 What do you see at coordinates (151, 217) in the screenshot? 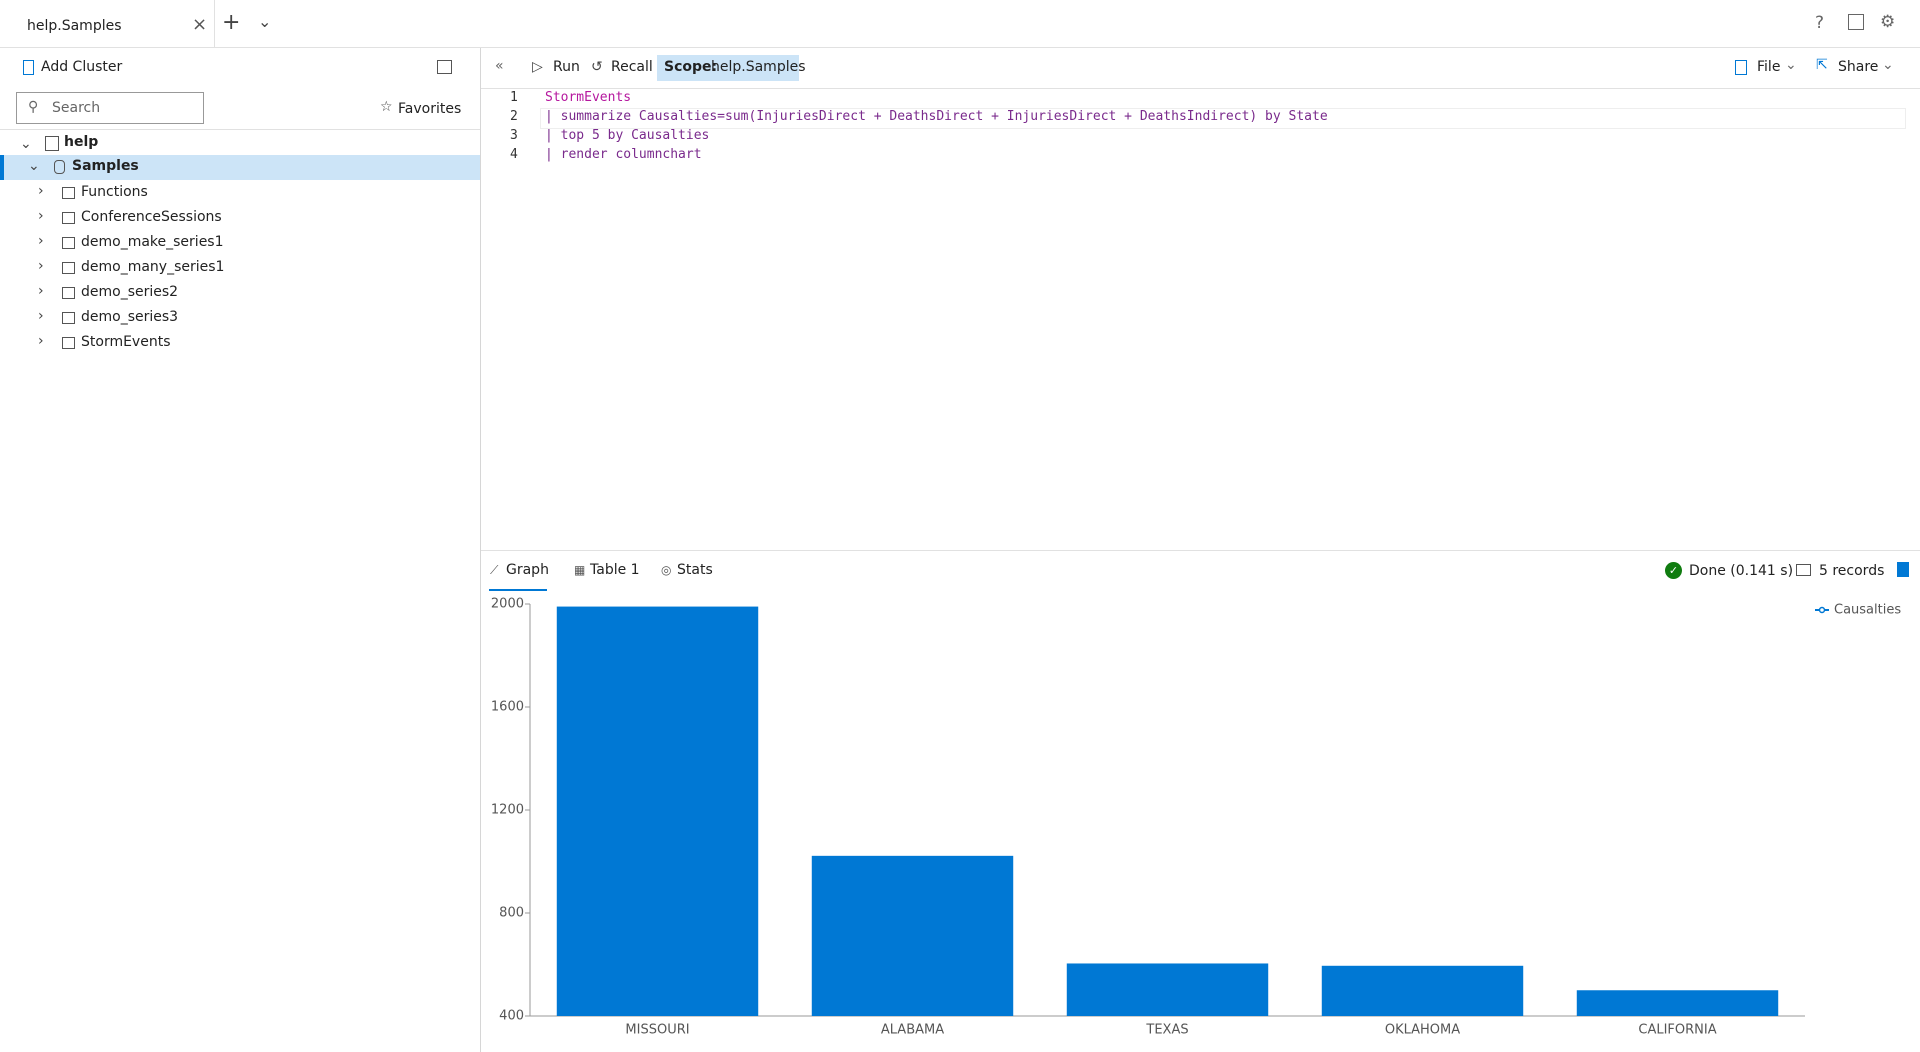
I see `tree-item: ConferenceSessions` at bounding box center [151, 217].